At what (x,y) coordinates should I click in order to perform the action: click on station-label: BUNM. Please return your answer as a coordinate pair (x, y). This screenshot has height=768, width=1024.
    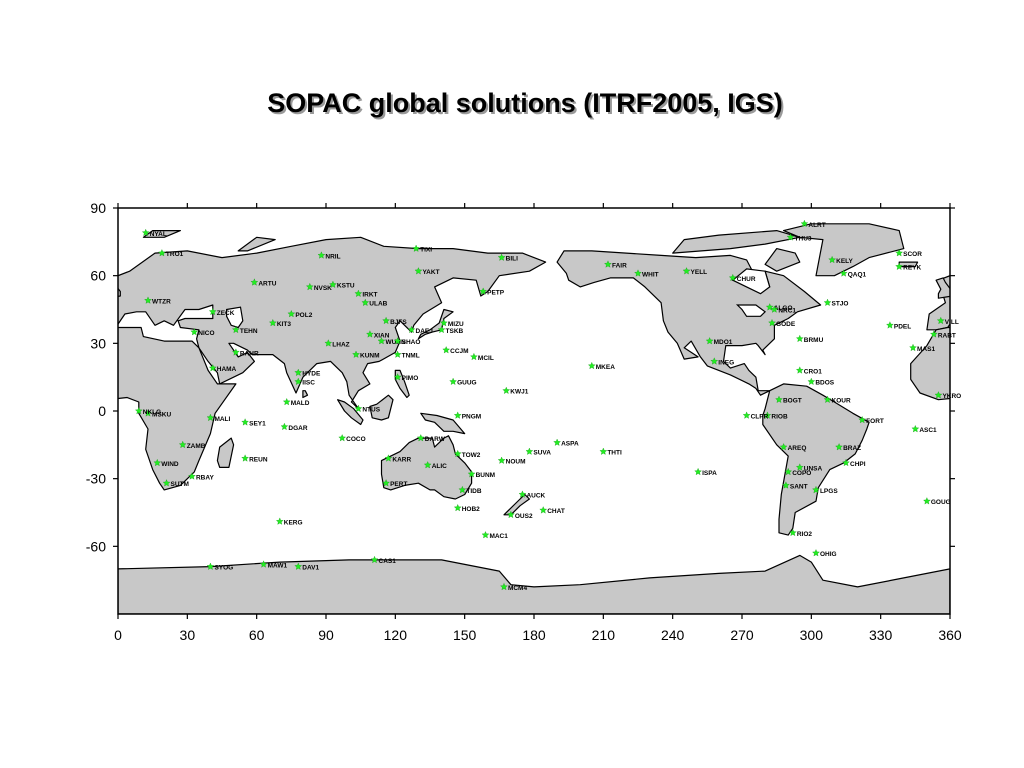
    Looking at the image, I should click on (486, 475).